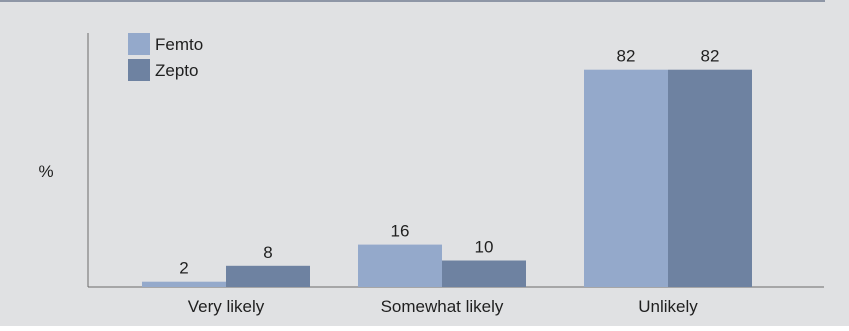 The image size is (849, 331). I want to click on data-label-femto-somewhat-likely: 16, so click(400, 231).